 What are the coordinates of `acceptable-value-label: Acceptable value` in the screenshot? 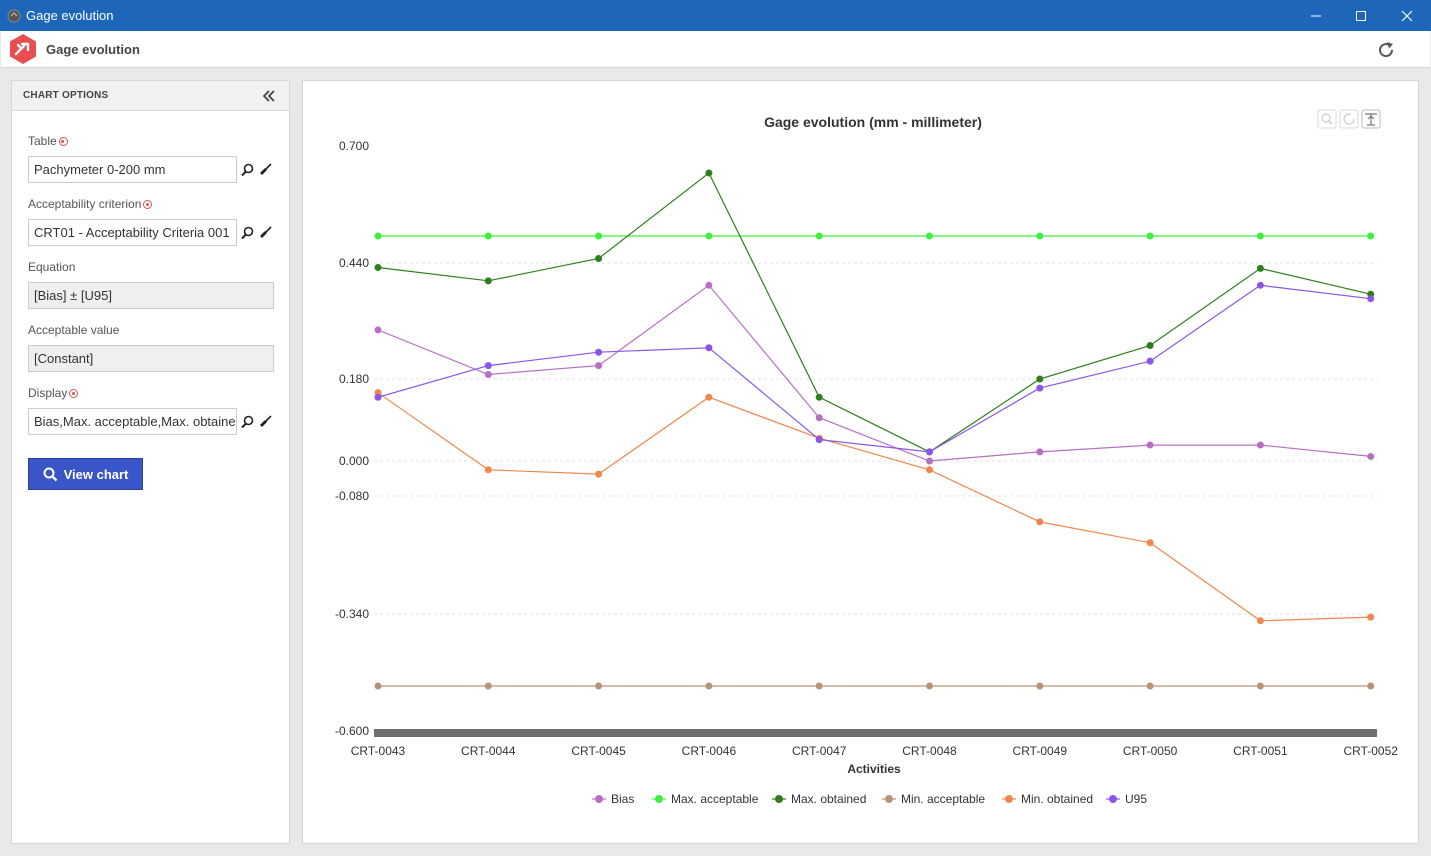 It's located at (74, 330).